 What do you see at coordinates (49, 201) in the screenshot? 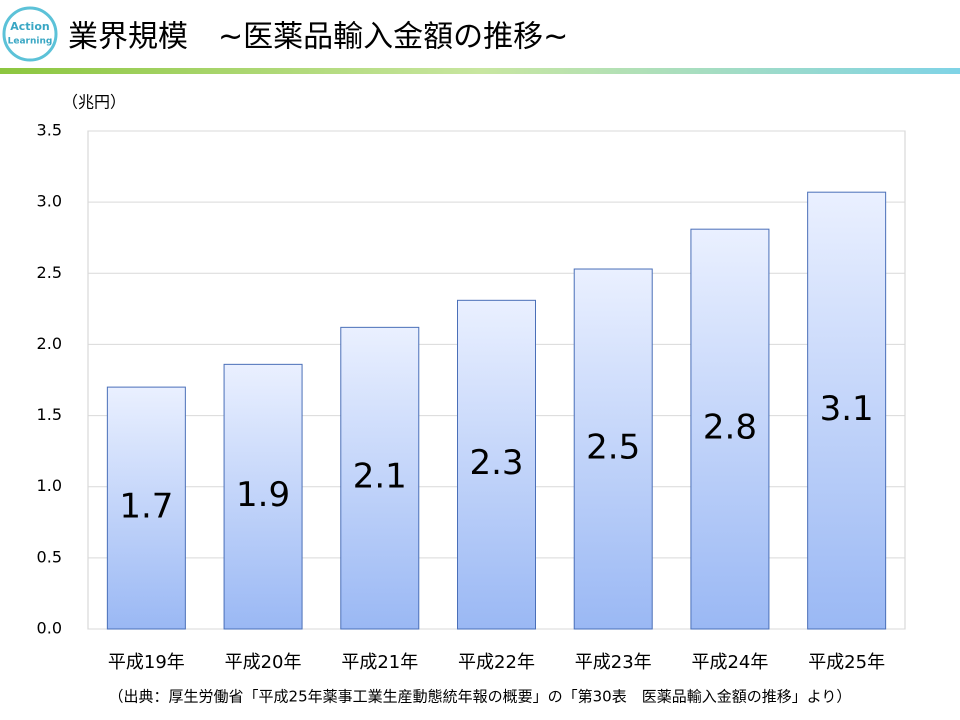
I see `y-tick-label: 3.0` at bounding box center [49, 201].